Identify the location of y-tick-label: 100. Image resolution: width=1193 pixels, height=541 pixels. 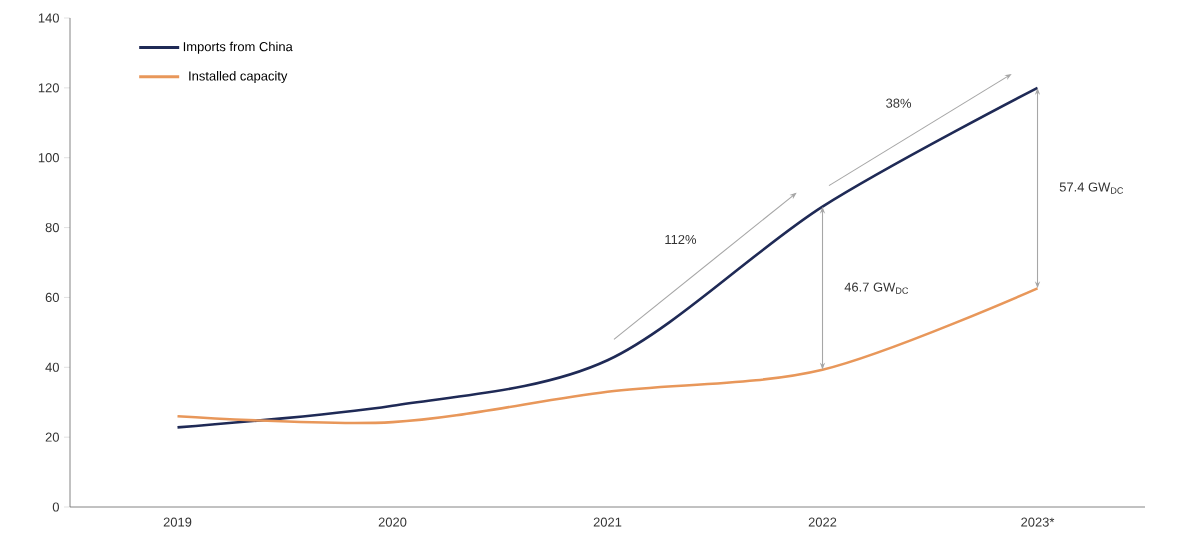
(48, 158).